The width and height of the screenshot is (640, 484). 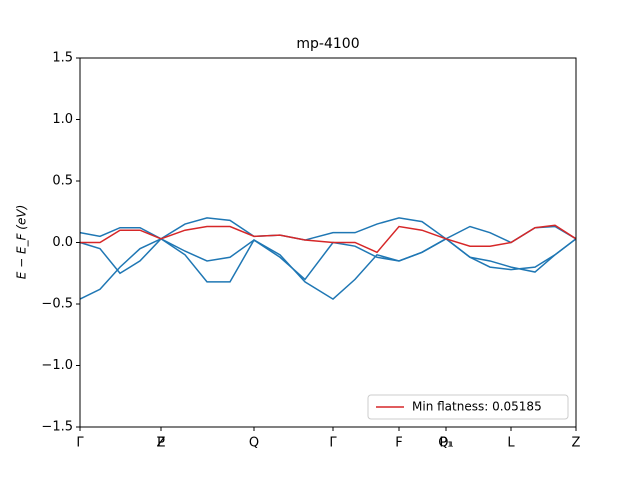 What do you see at coordinates (327, 44) in the screenshot?
I see `chart-title: mp-4100` at bounding box center [327, 44].